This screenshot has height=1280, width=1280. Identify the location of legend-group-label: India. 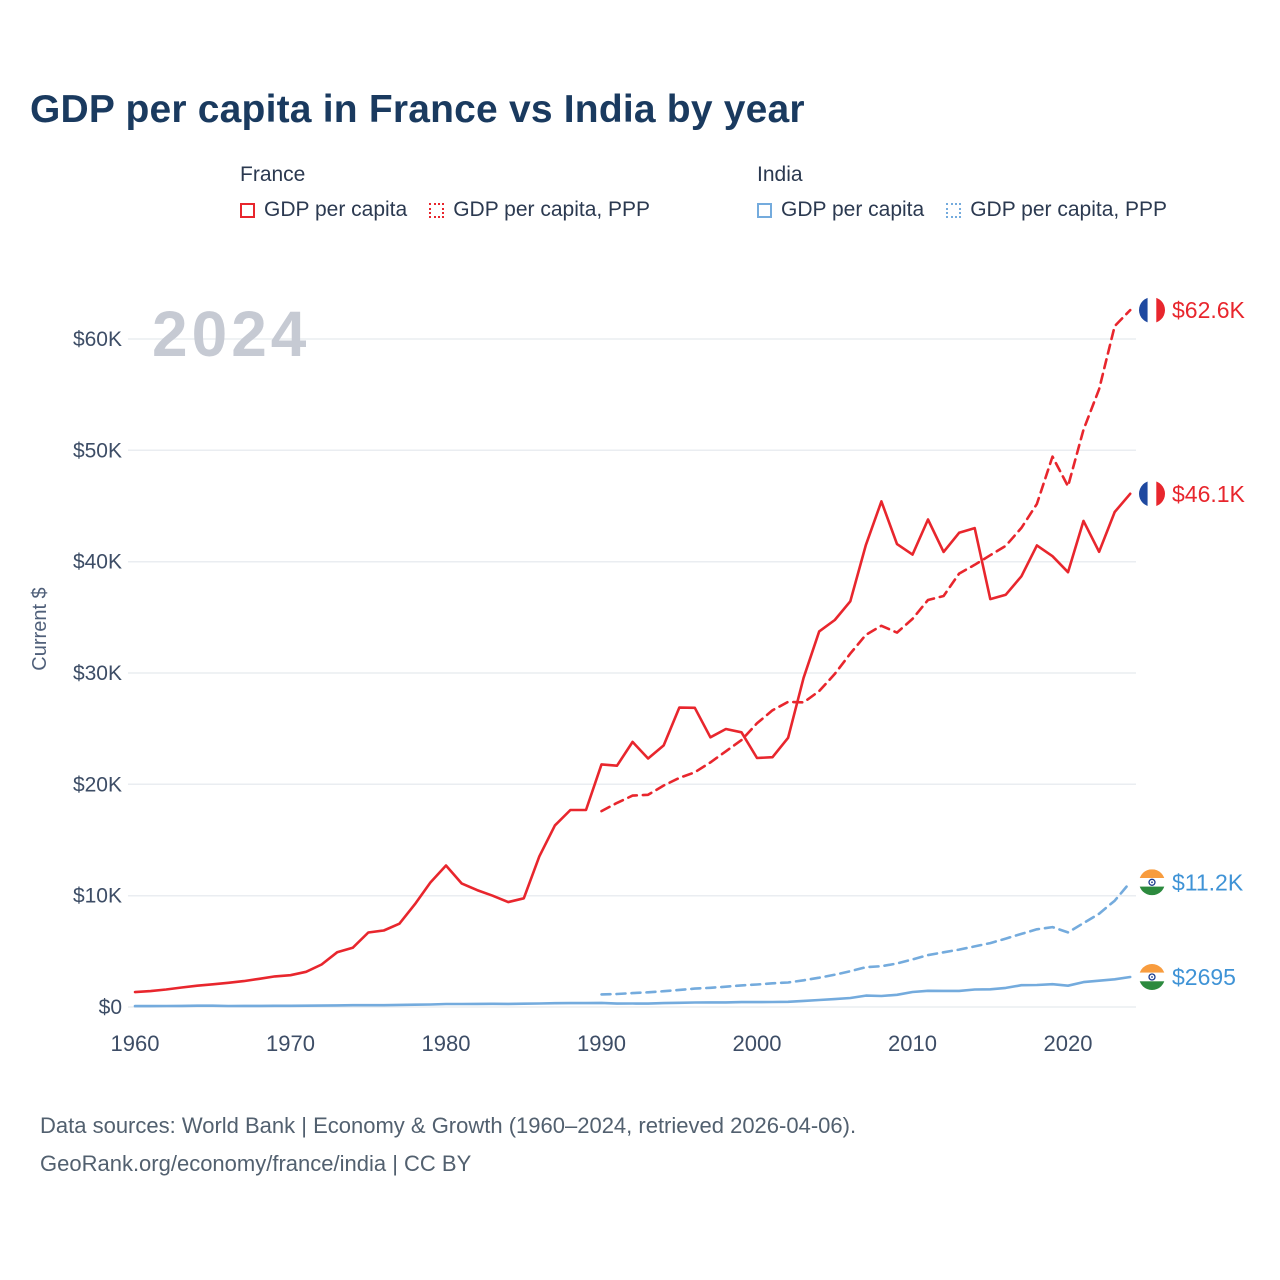
(780, 174).